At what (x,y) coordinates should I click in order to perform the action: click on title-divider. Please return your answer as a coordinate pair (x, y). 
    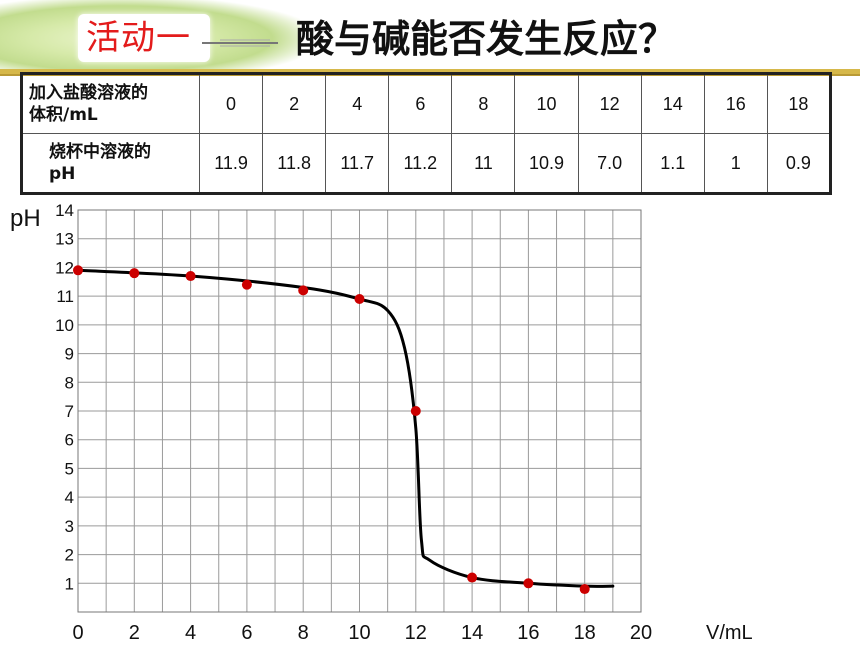
    Looking at the image, I should click on (430, 71).